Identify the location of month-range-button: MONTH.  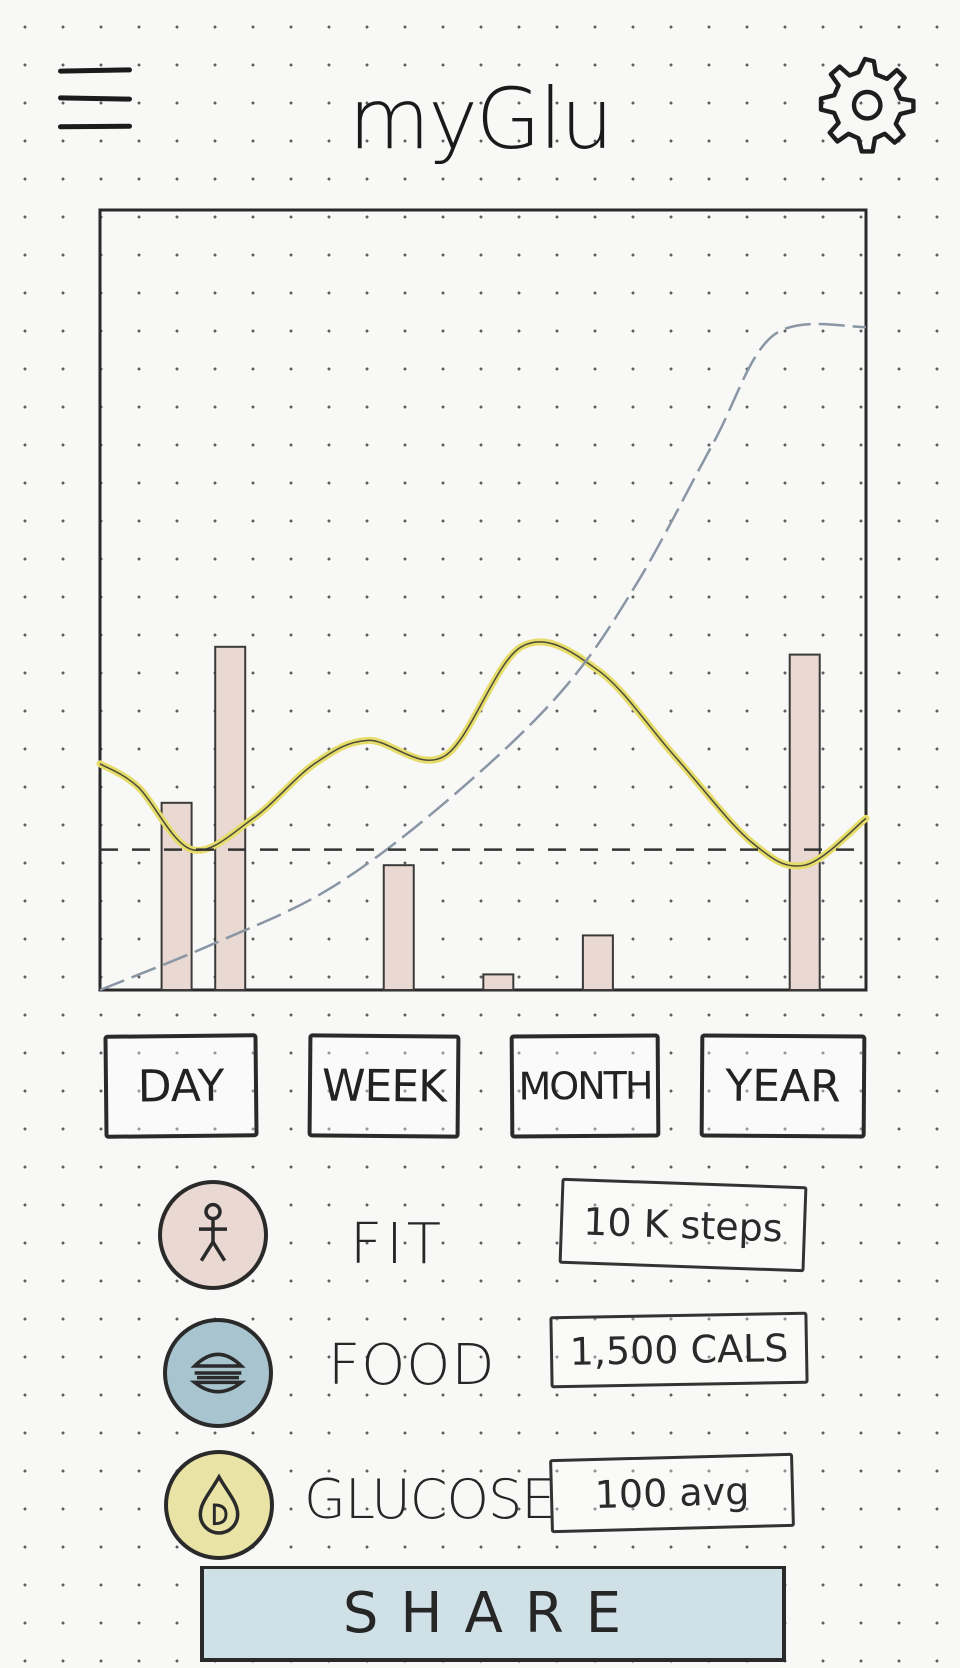
(585, 1086).